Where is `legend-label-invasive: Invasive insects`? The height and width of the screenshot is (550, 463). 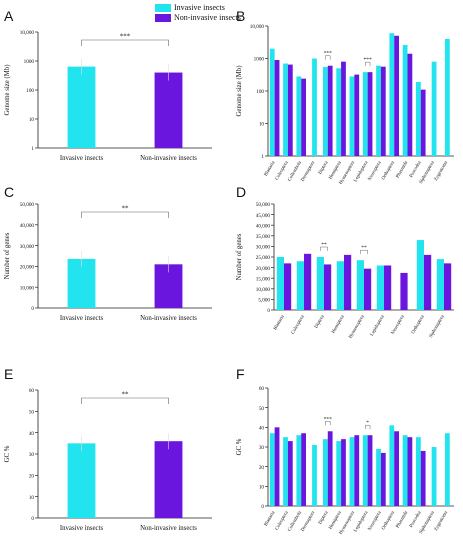 legend-label-invasive: Invasive insects is located at coordinates (199, 7).